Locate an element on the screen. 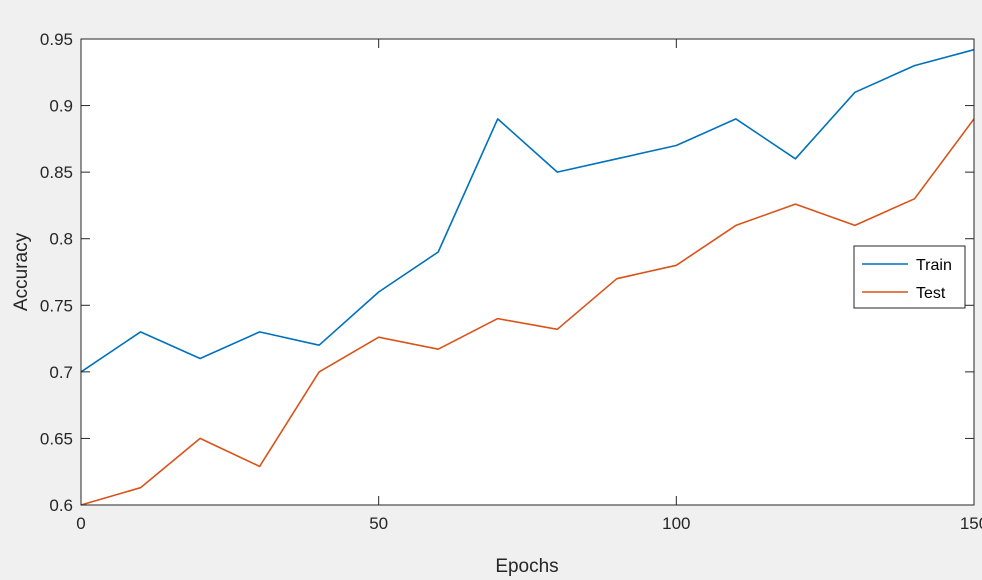 Image resolution: width=982 pixels, height=580 pixels. legend: Train Test is located at coordinates (909, 277).